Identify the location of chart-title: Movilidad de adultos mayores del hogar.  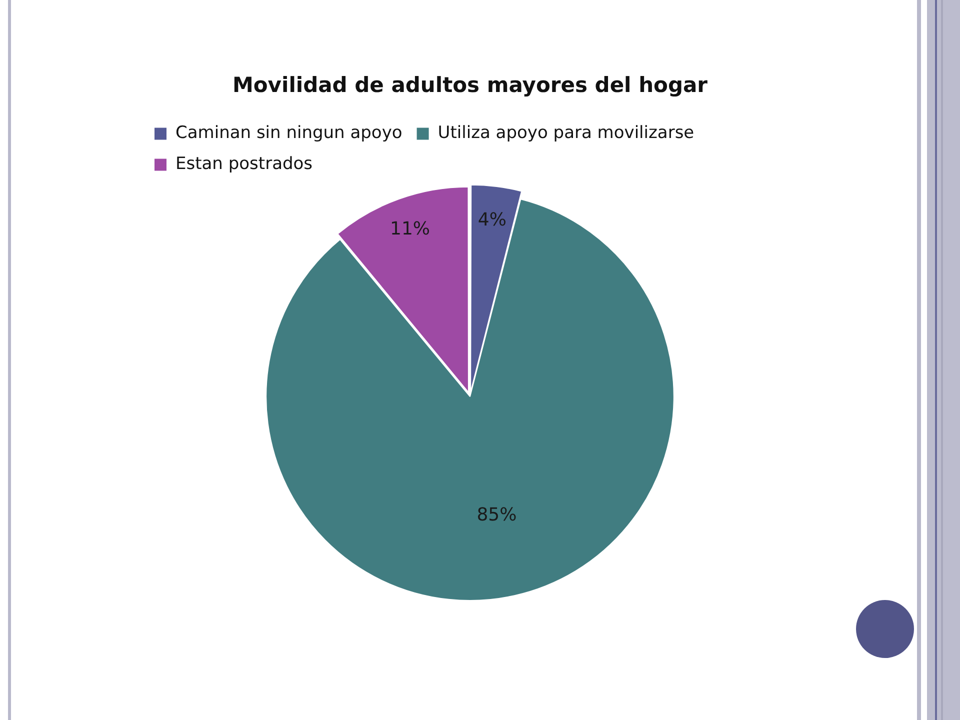
(470, 85).